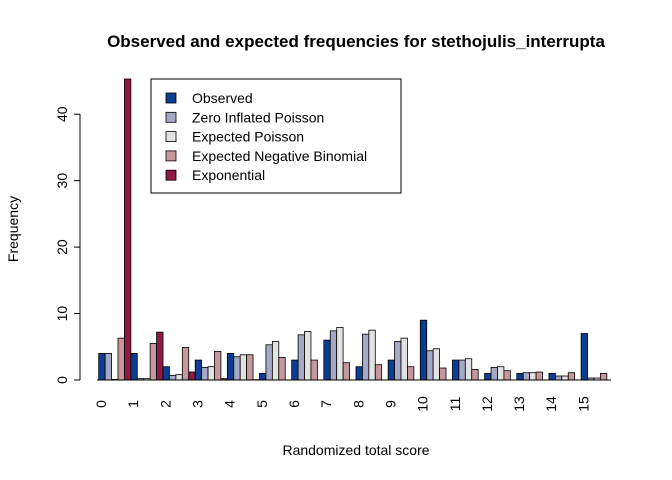 The image size is (672, 480). What do you see at coordinates (294, 404) in the screenshot?
I see `x-tick-label-6: 6` at bounding box center [294, 404].